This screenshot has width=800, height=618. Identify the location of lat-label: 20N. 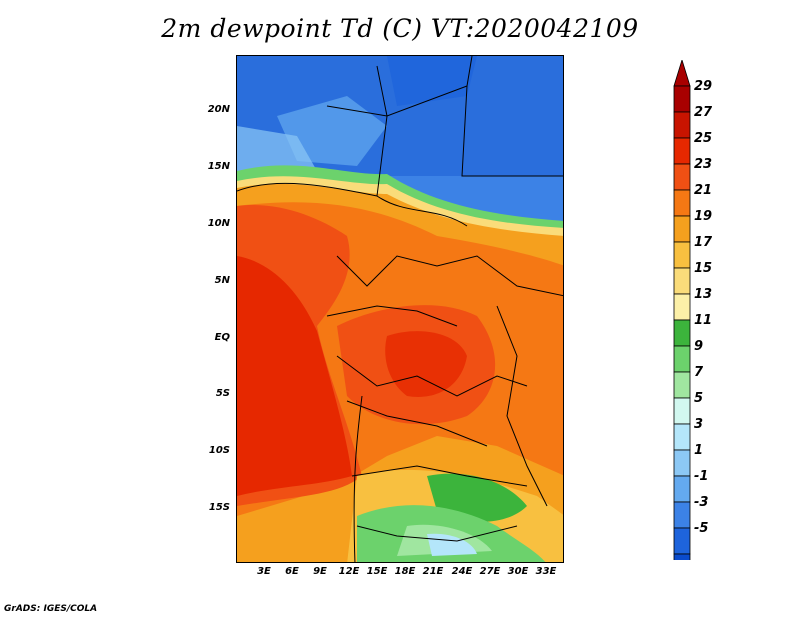
(218, 109).